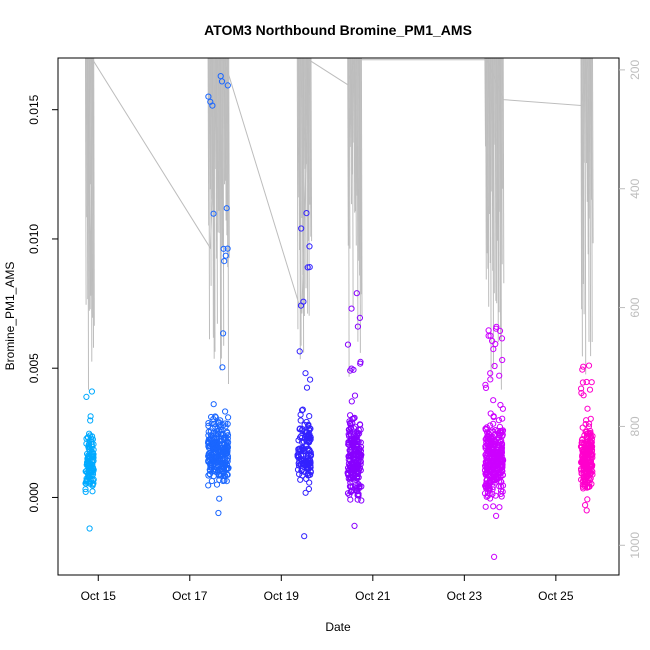 The image size is (650, 650). What do you see at coordinates (42, 303) in the screenshot?
I see `y-axis: 0.000 0.005 0.010 0.015` at bounding box center [42, 303].